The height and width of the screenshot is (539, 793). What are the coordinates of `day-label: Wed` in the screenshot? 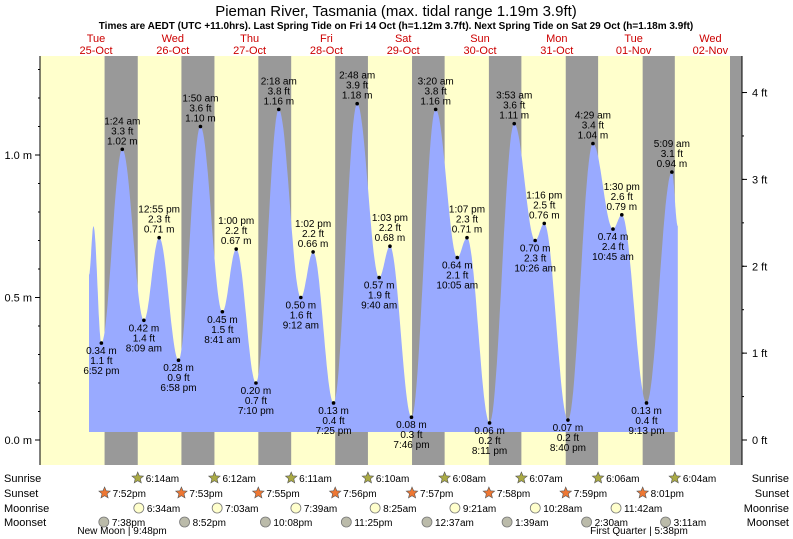 It's located at (710, 39).